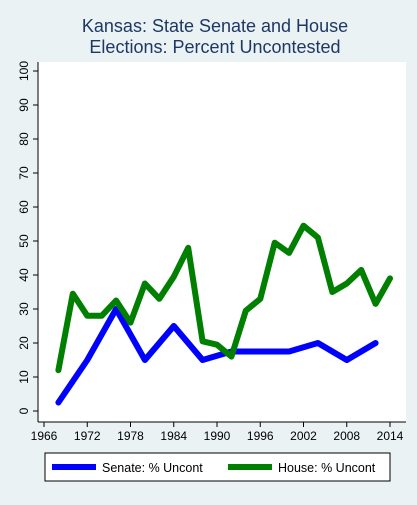 Image resolution: width=417 pixels, height=505 pixels. I want to click on x-tick-label: 2014, so click(390, 436).